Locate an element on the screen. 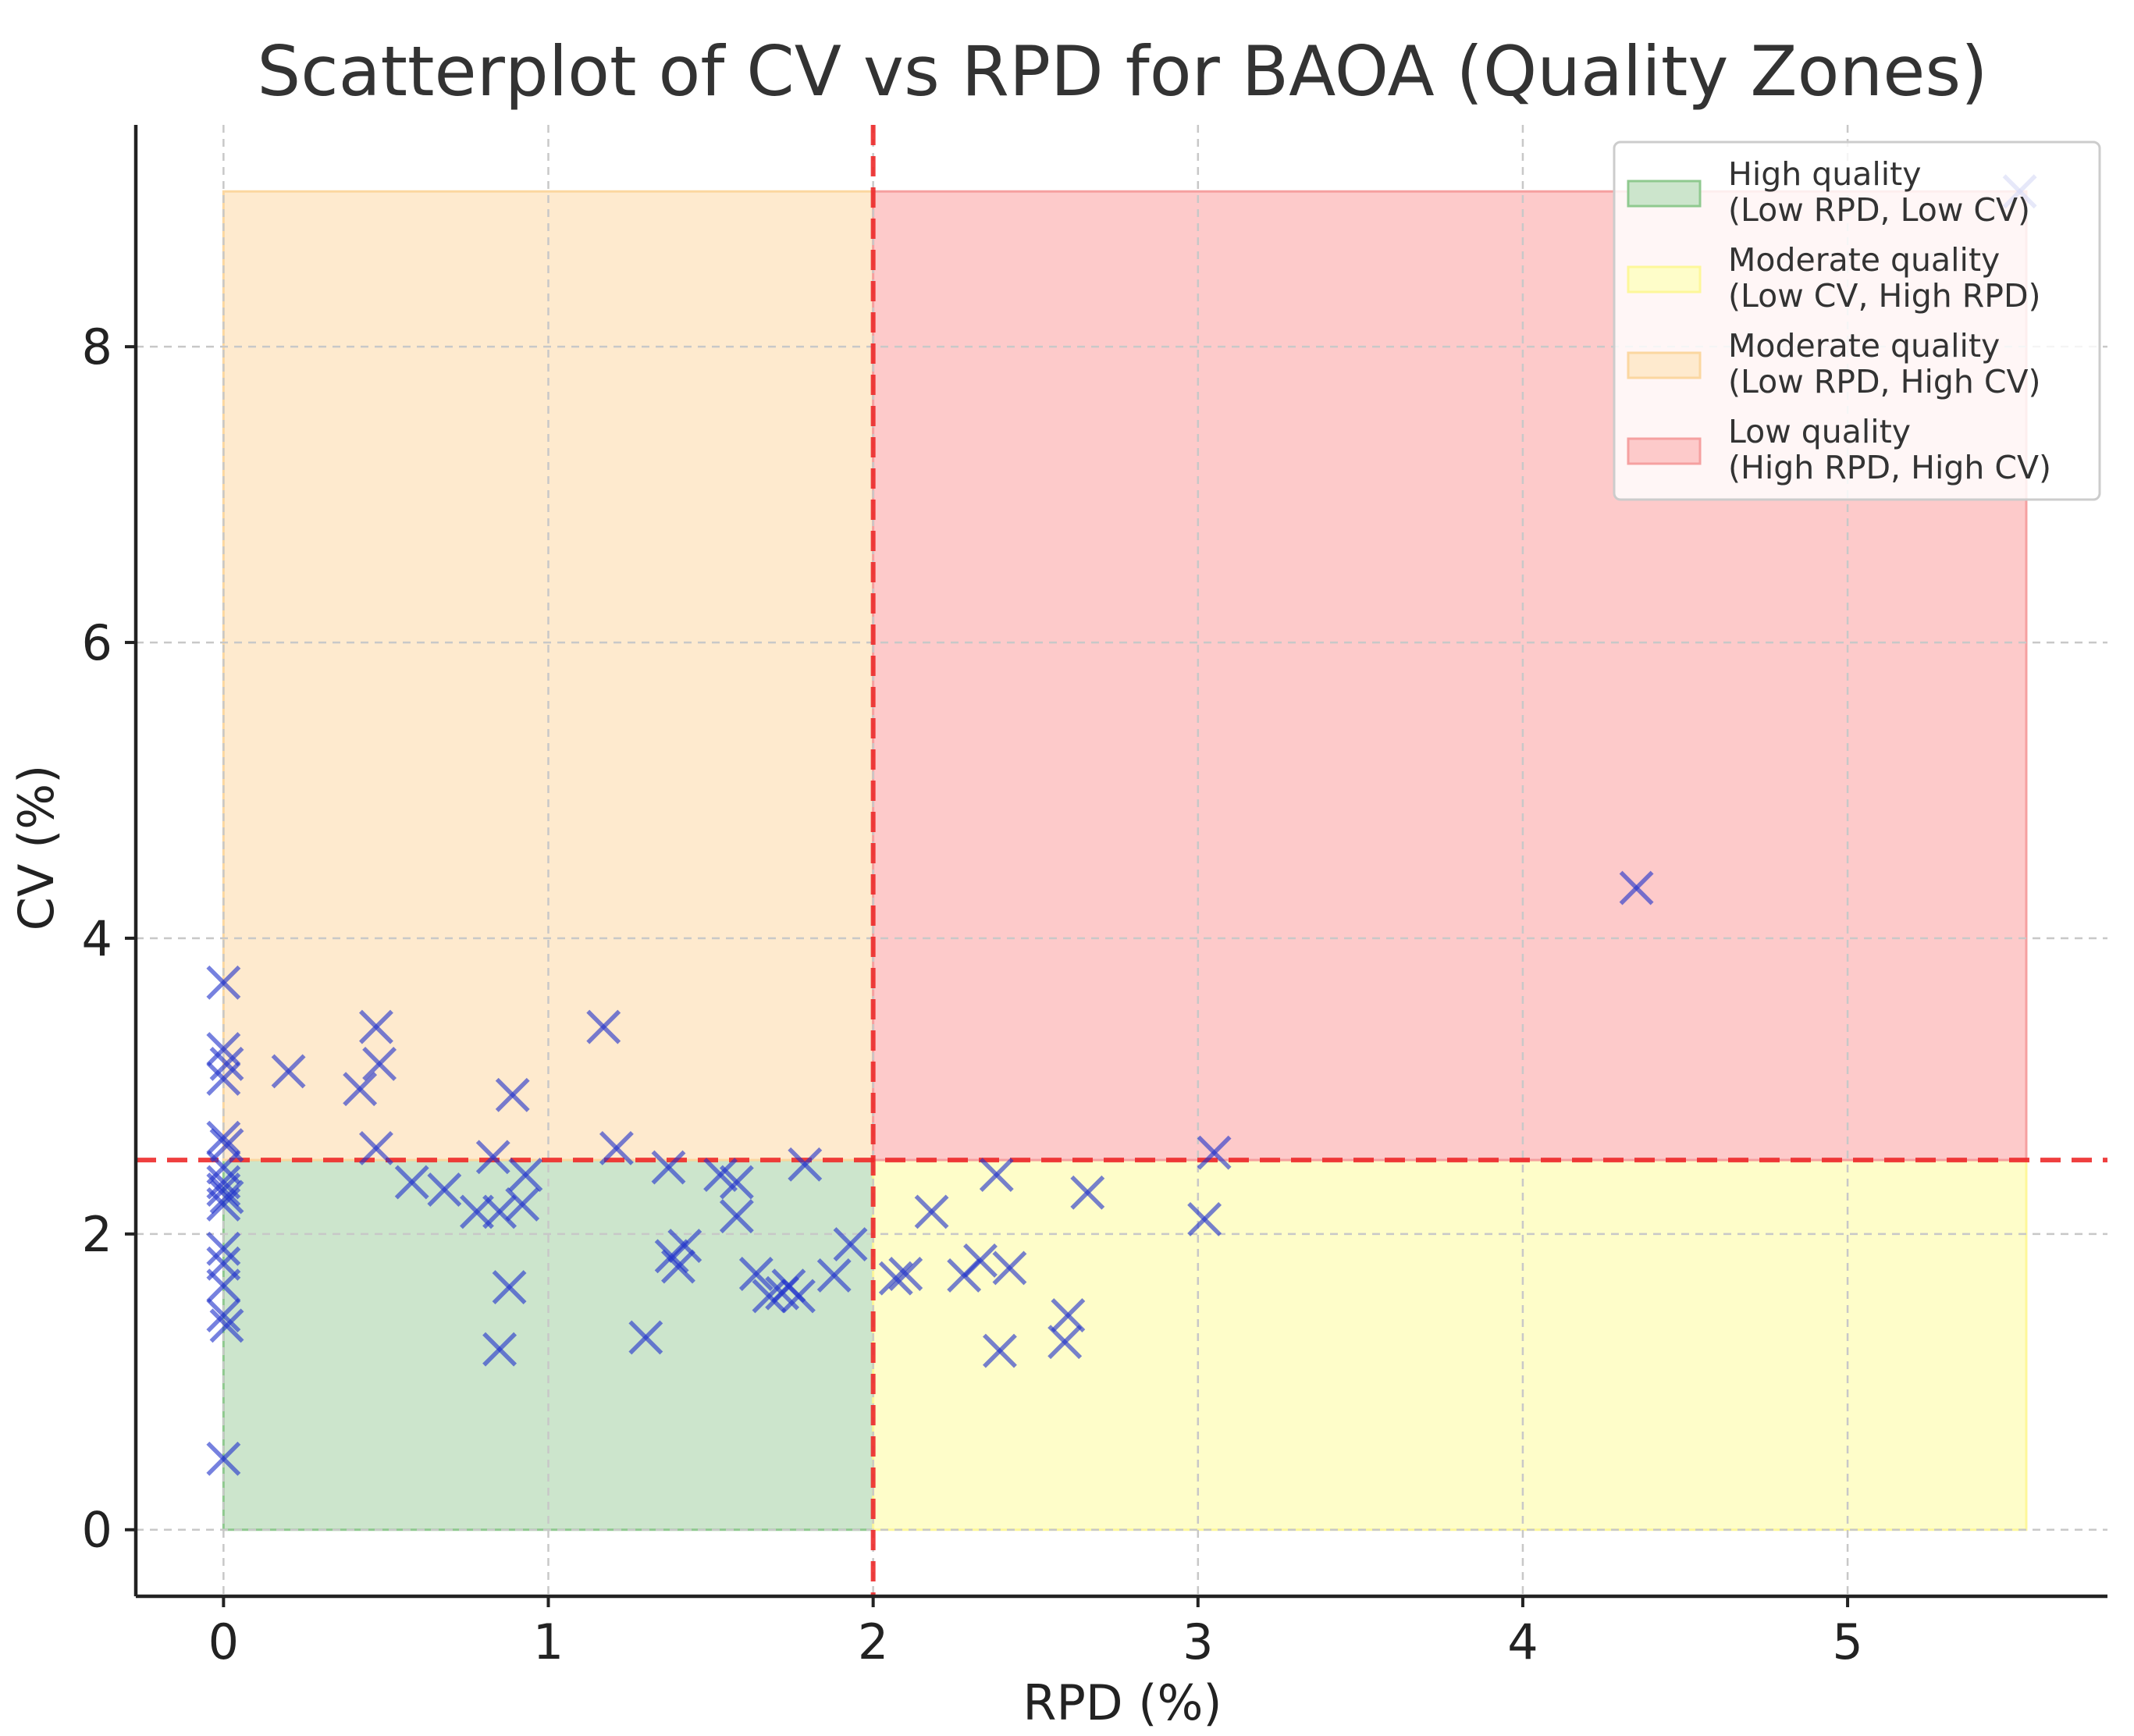  x-tick-label: 2 is located at coordinates (873, 1641).